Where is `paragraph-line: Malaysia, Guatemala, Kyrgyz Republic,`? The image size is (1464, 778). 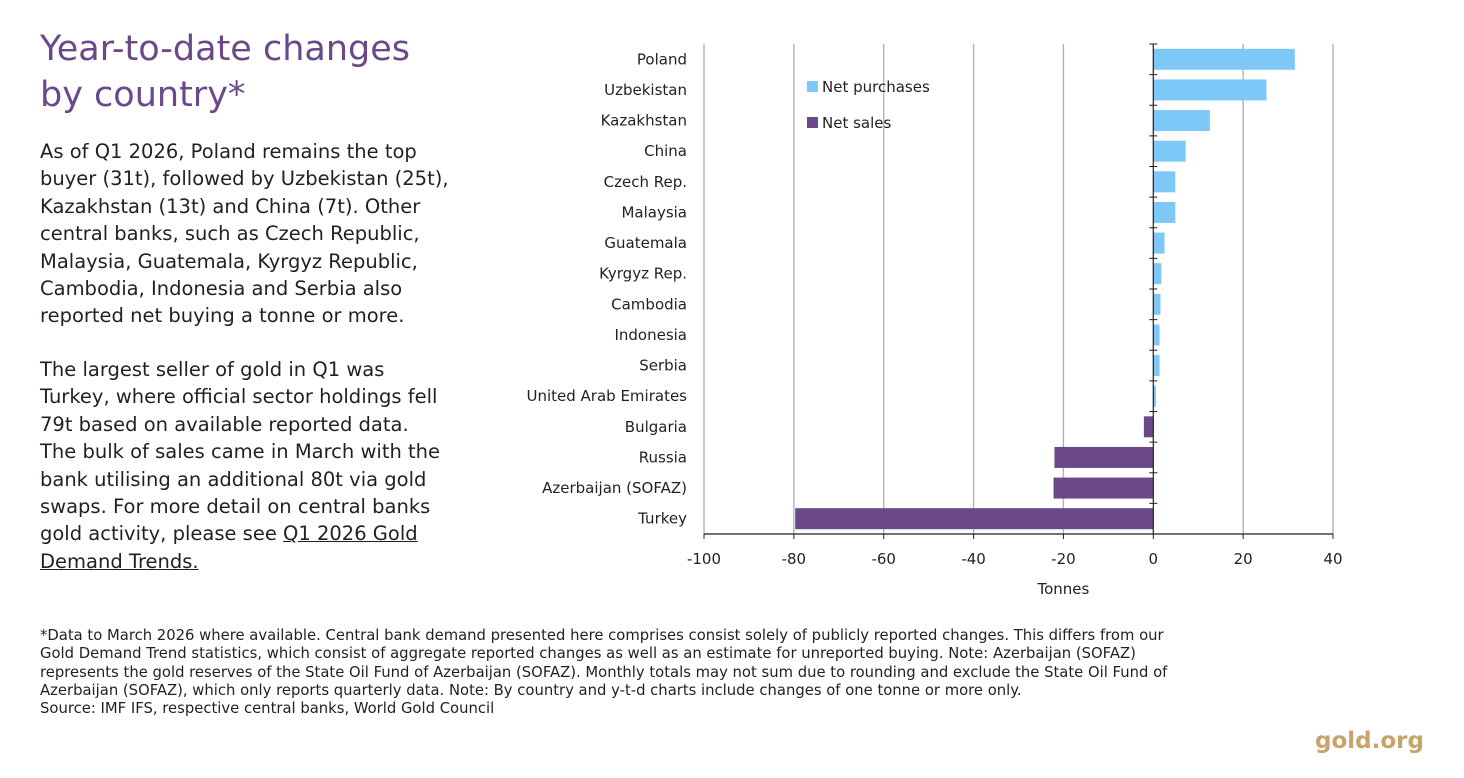 paragraph-line: Malaysia, Guatemala, Kyrgyz Republic, is located at coordinates (229, 261).